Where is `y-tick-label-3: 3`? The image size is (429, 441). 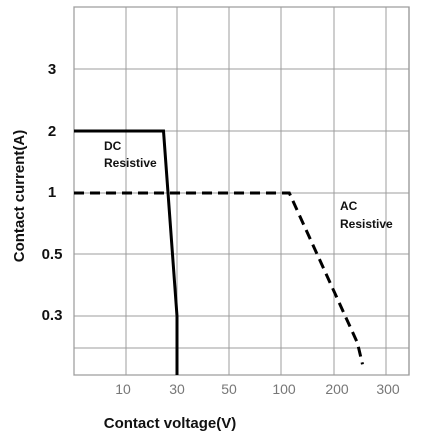
y-tick-label-3: 3 is located at coordinates (52, 69).